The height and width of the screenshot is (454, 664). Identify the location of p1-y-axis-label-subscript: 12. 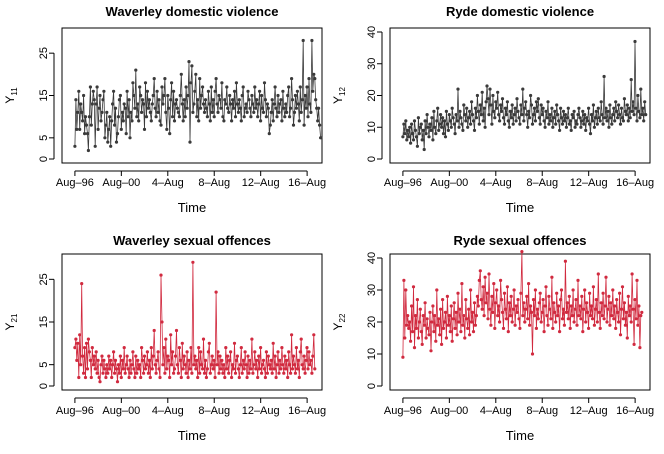
(342, 90).